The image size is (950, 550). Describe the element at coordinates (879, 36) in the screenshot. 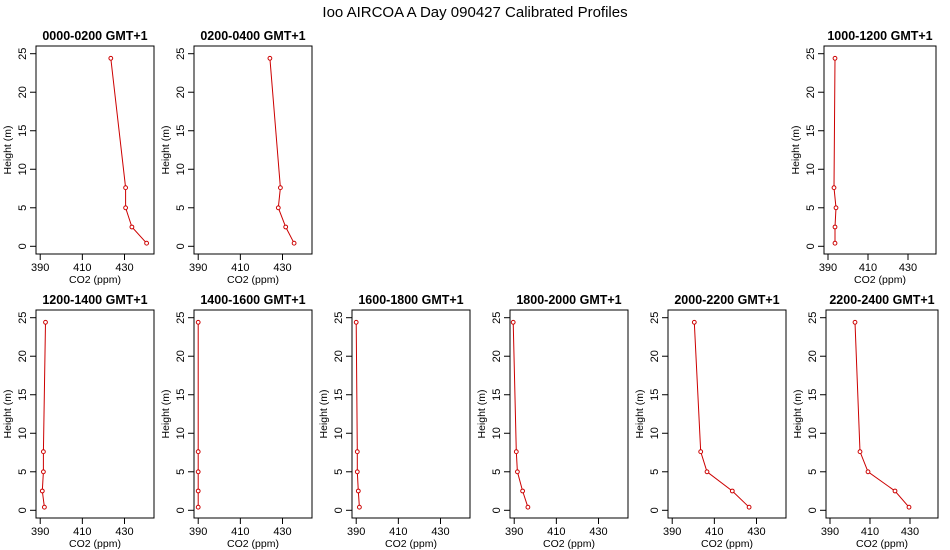

I see `panel-title: 1000-1200 GMT+1` at that location.